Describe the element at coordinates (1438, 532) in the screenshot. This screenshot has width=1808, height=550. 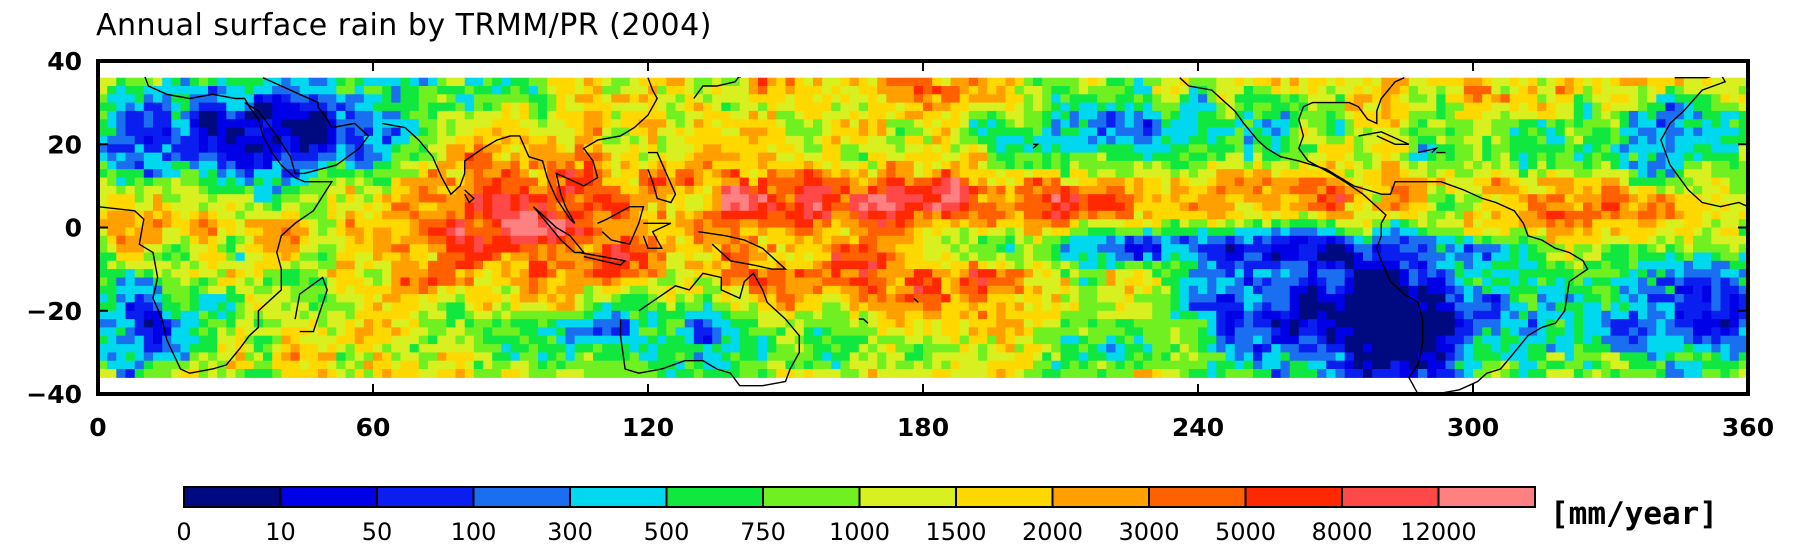
I see `colorbar-label: 12000` at that location.